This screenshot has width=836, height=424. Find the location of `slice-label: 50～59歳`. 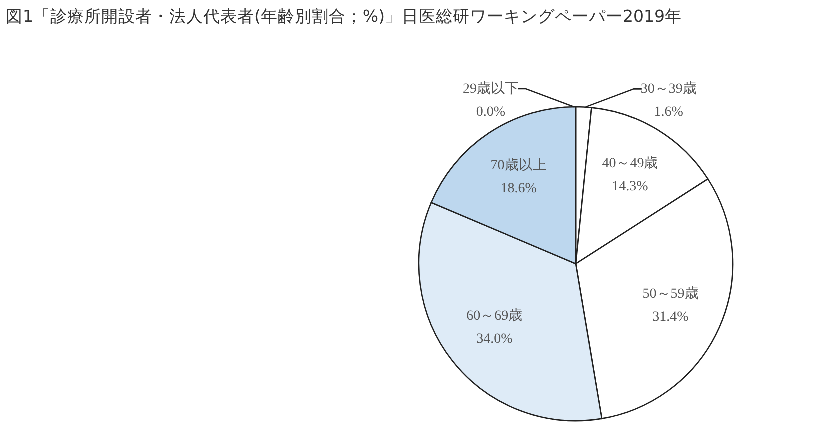

slice-label: 50～59歳 is located at coordinates (670, 294).